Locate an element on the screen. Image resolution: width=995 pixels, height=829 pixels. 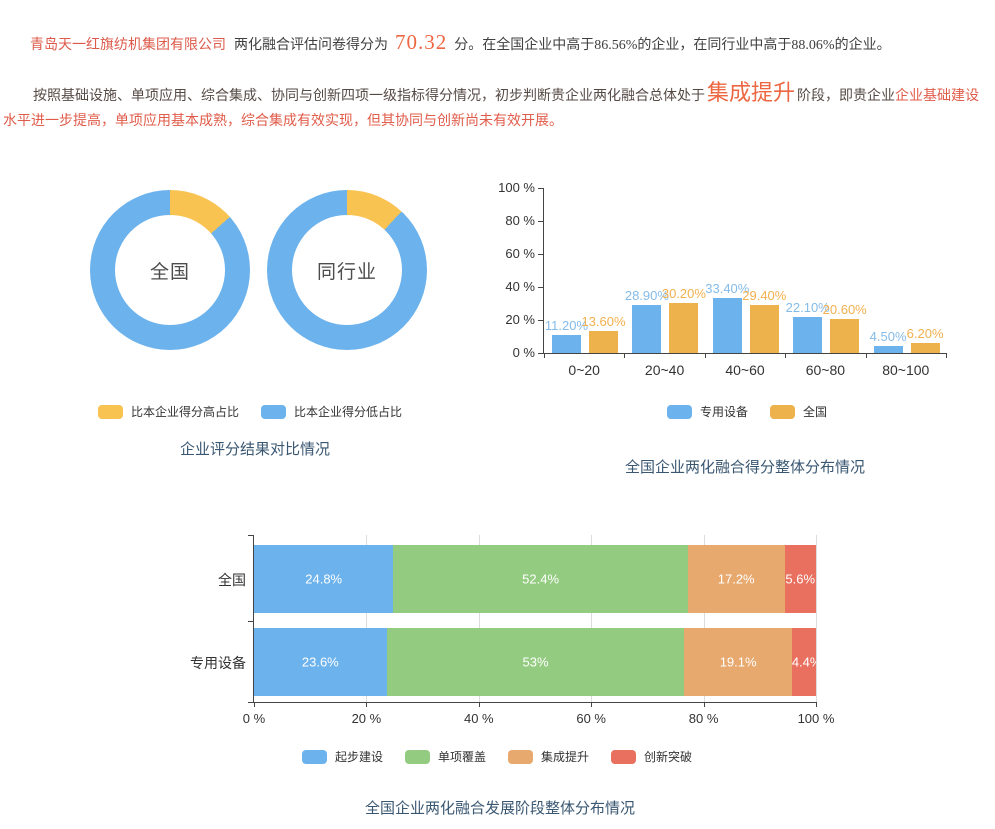
national-label: 全国 is located at coordinates (815, 412).